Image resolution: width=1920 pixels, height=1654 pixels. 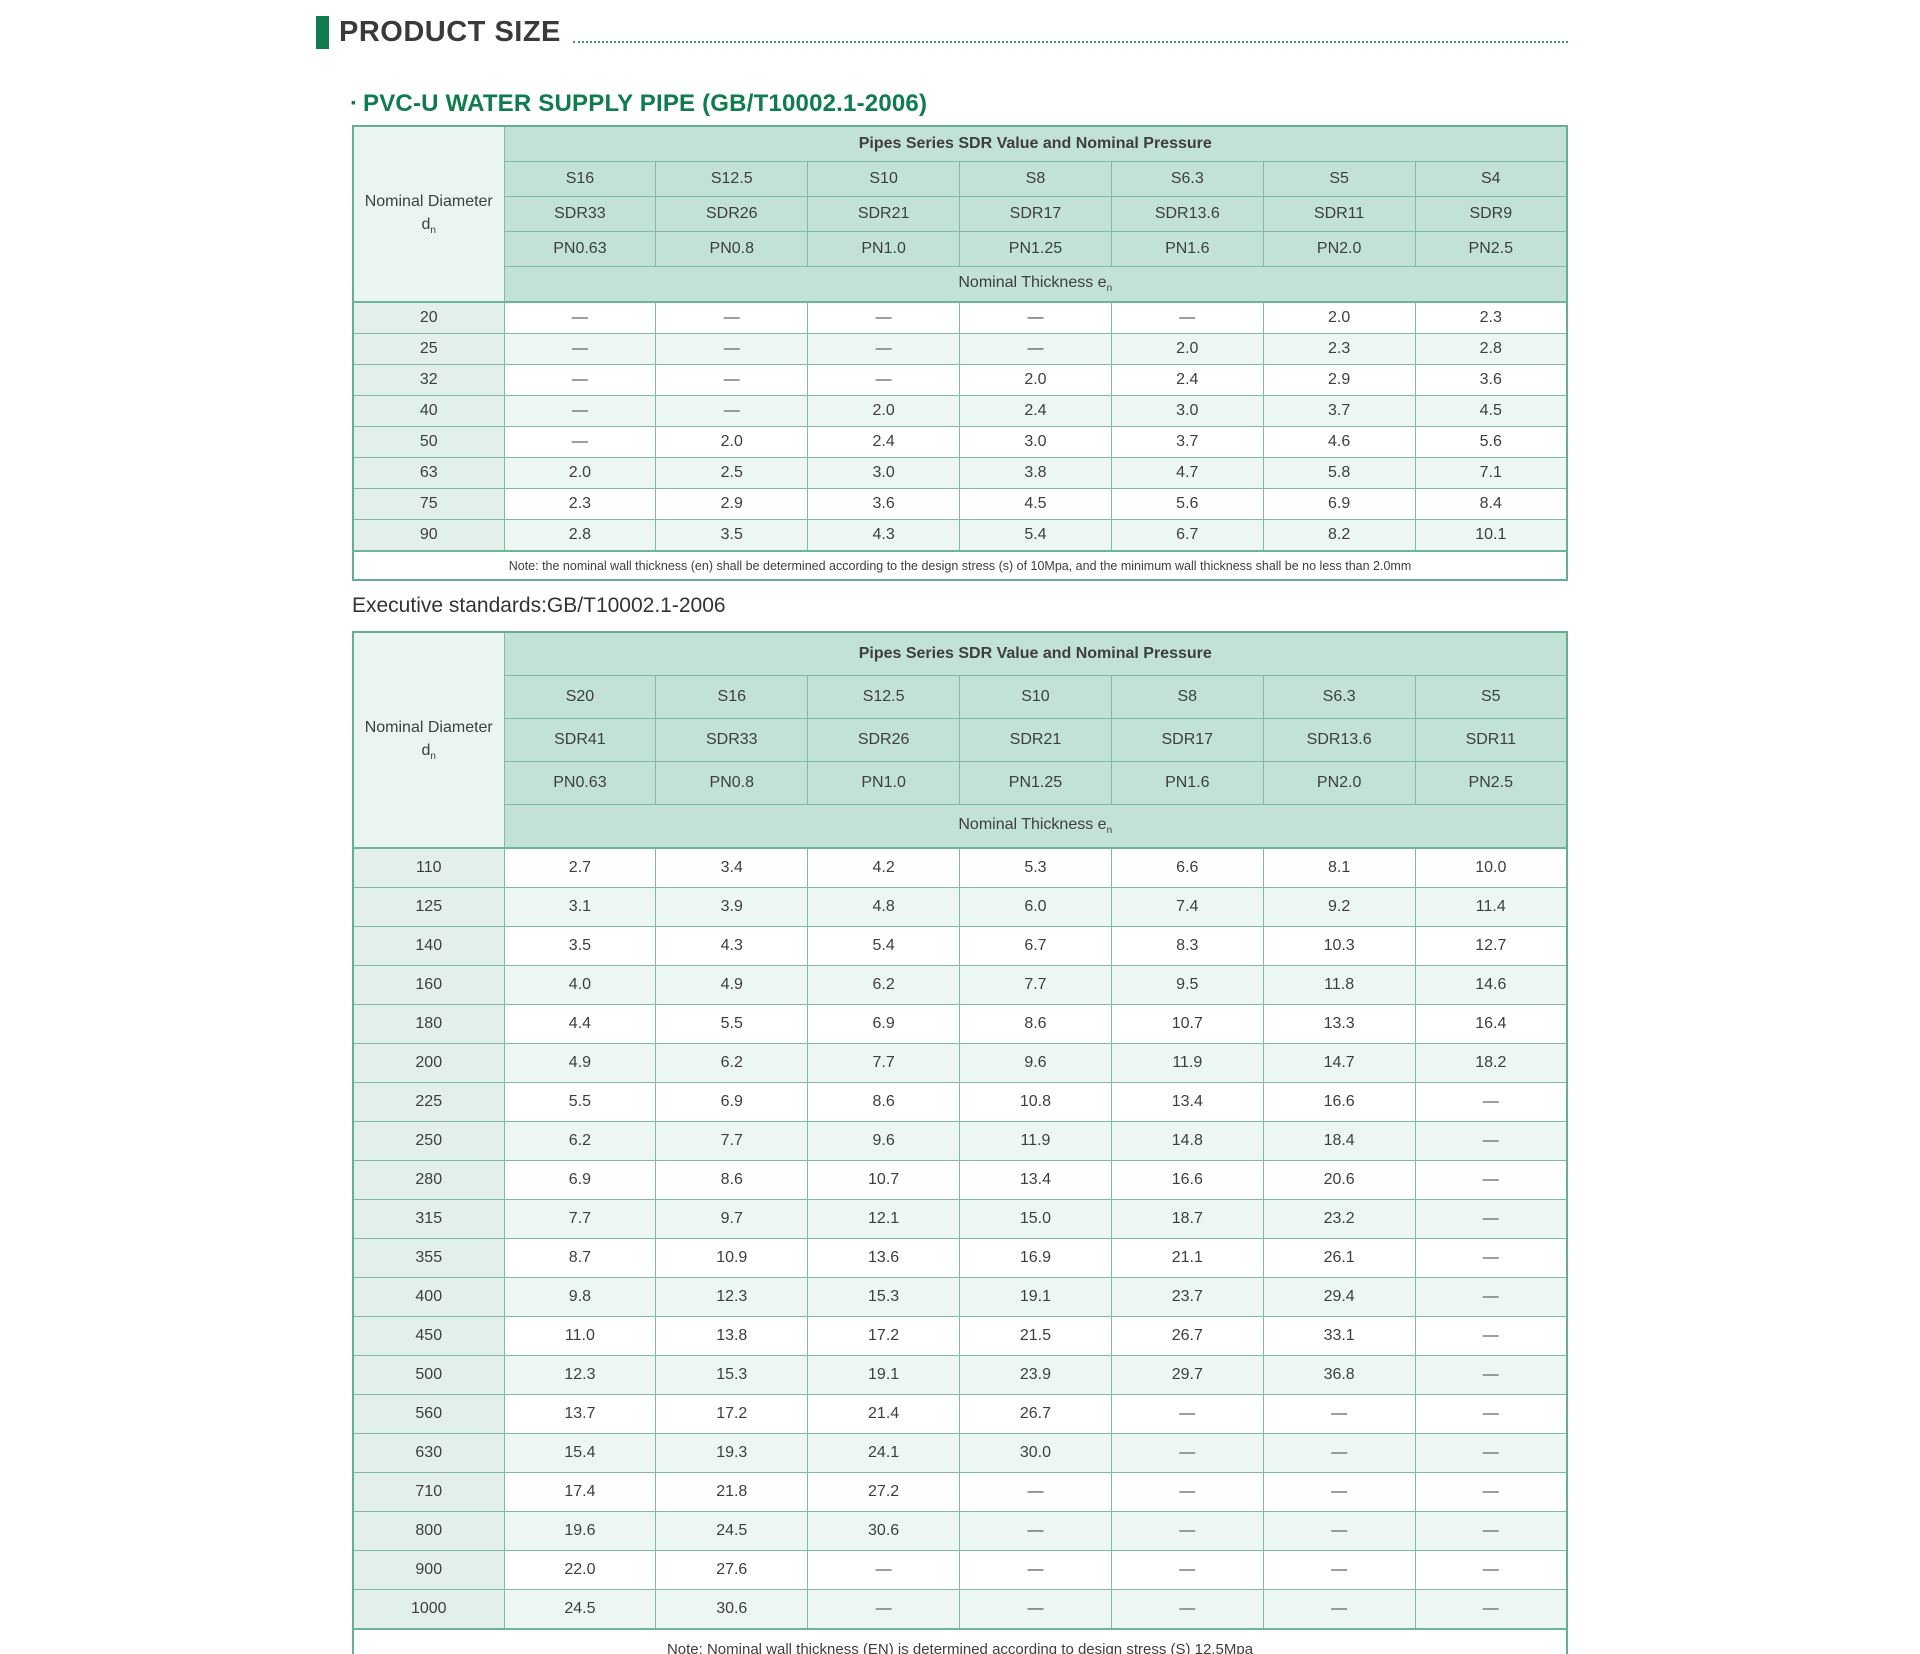 I want to click on value-cell: 29.7, so click(x=1187, y=1375).